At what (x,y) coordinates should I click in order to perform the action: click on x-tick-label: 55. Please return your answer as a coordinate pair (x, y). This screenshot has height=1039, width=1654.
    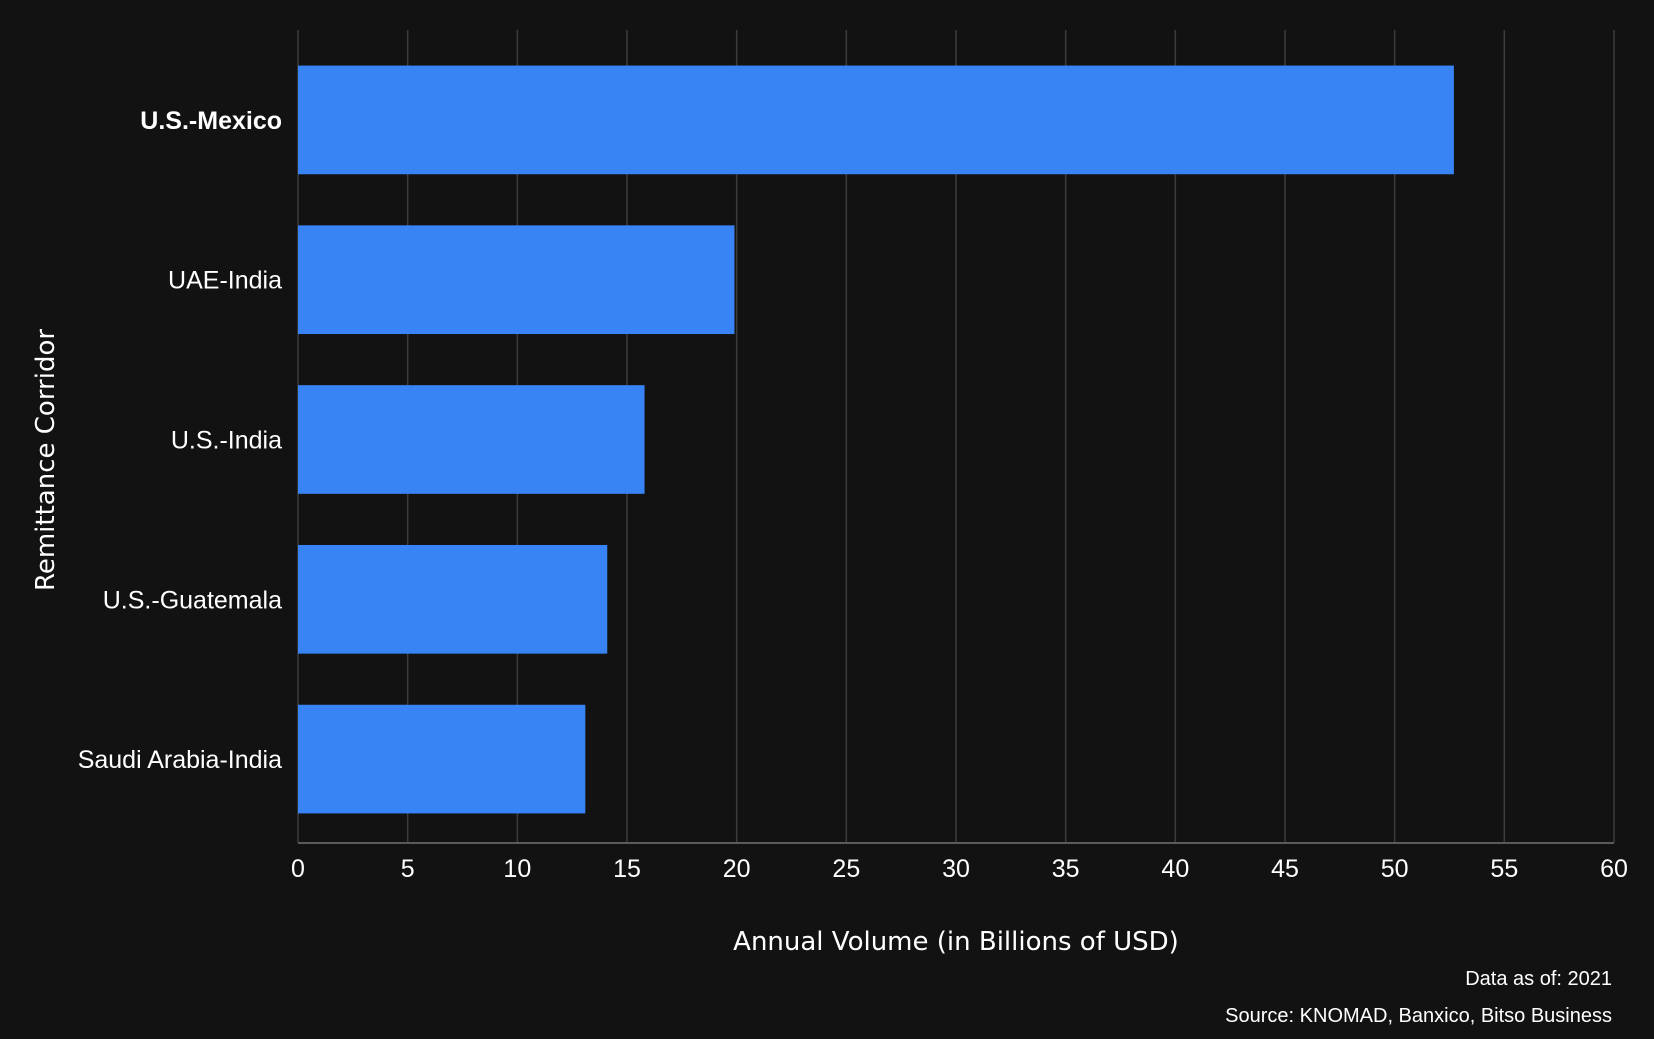
    Looking at the image, I should click on (1504, 869).